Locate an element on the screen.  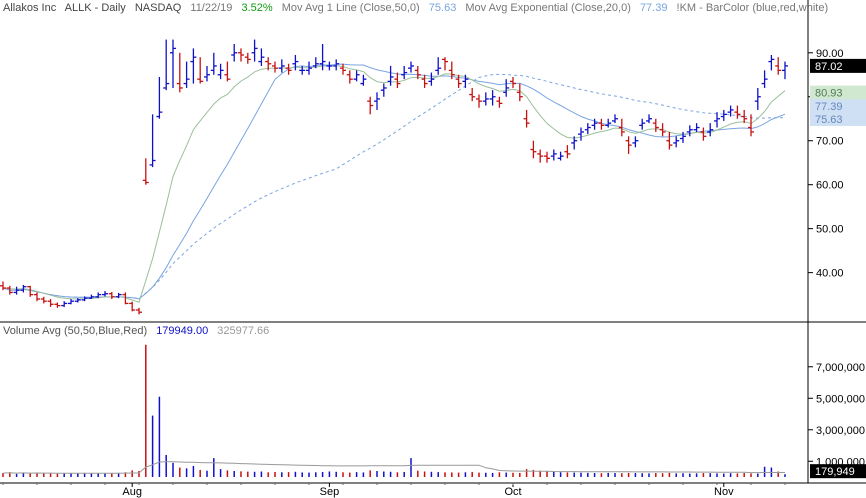
date-label: 11/22/19 is located at coordinates (211, 8).